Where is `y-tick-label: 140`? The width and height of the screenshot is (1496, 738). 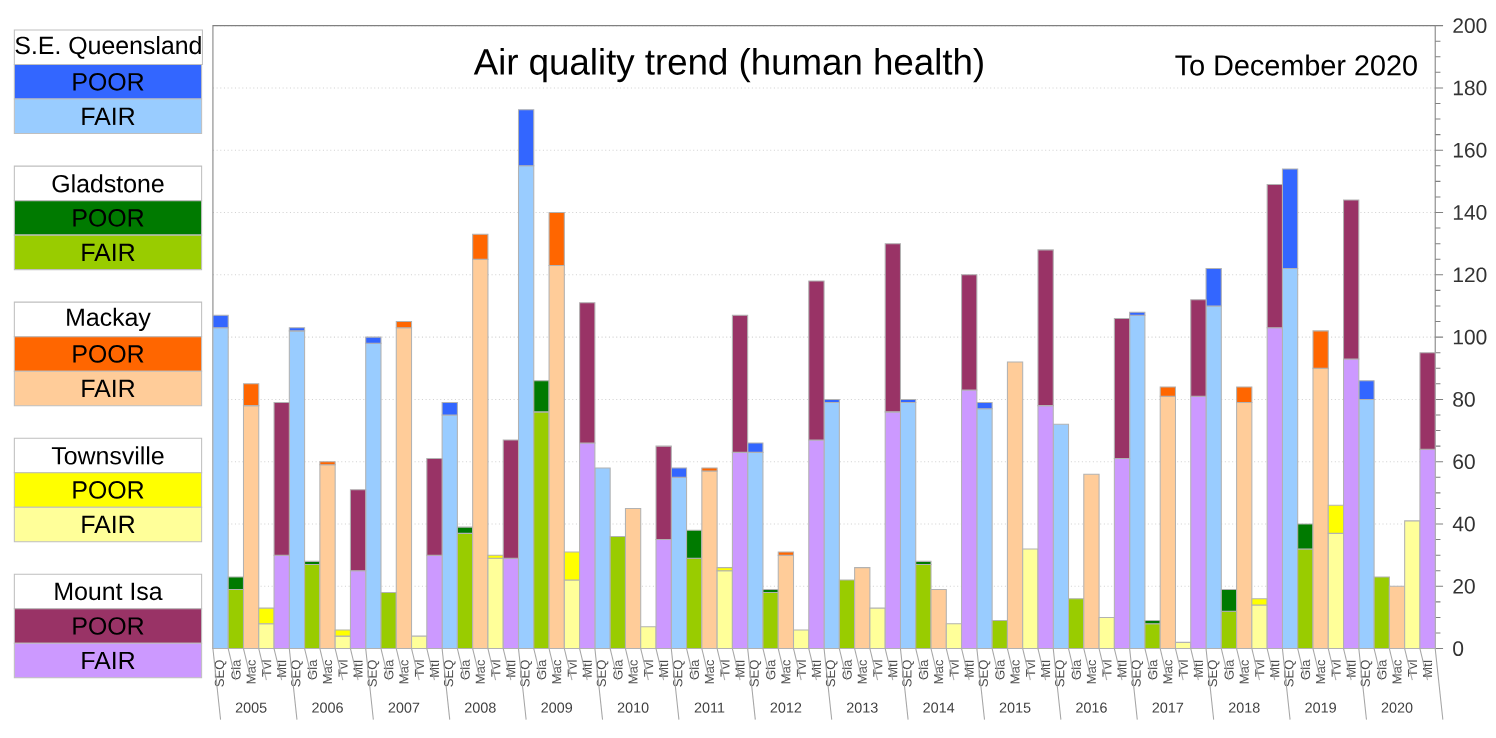 y-tick-label: 140 is located at coordinates (1470, 213).